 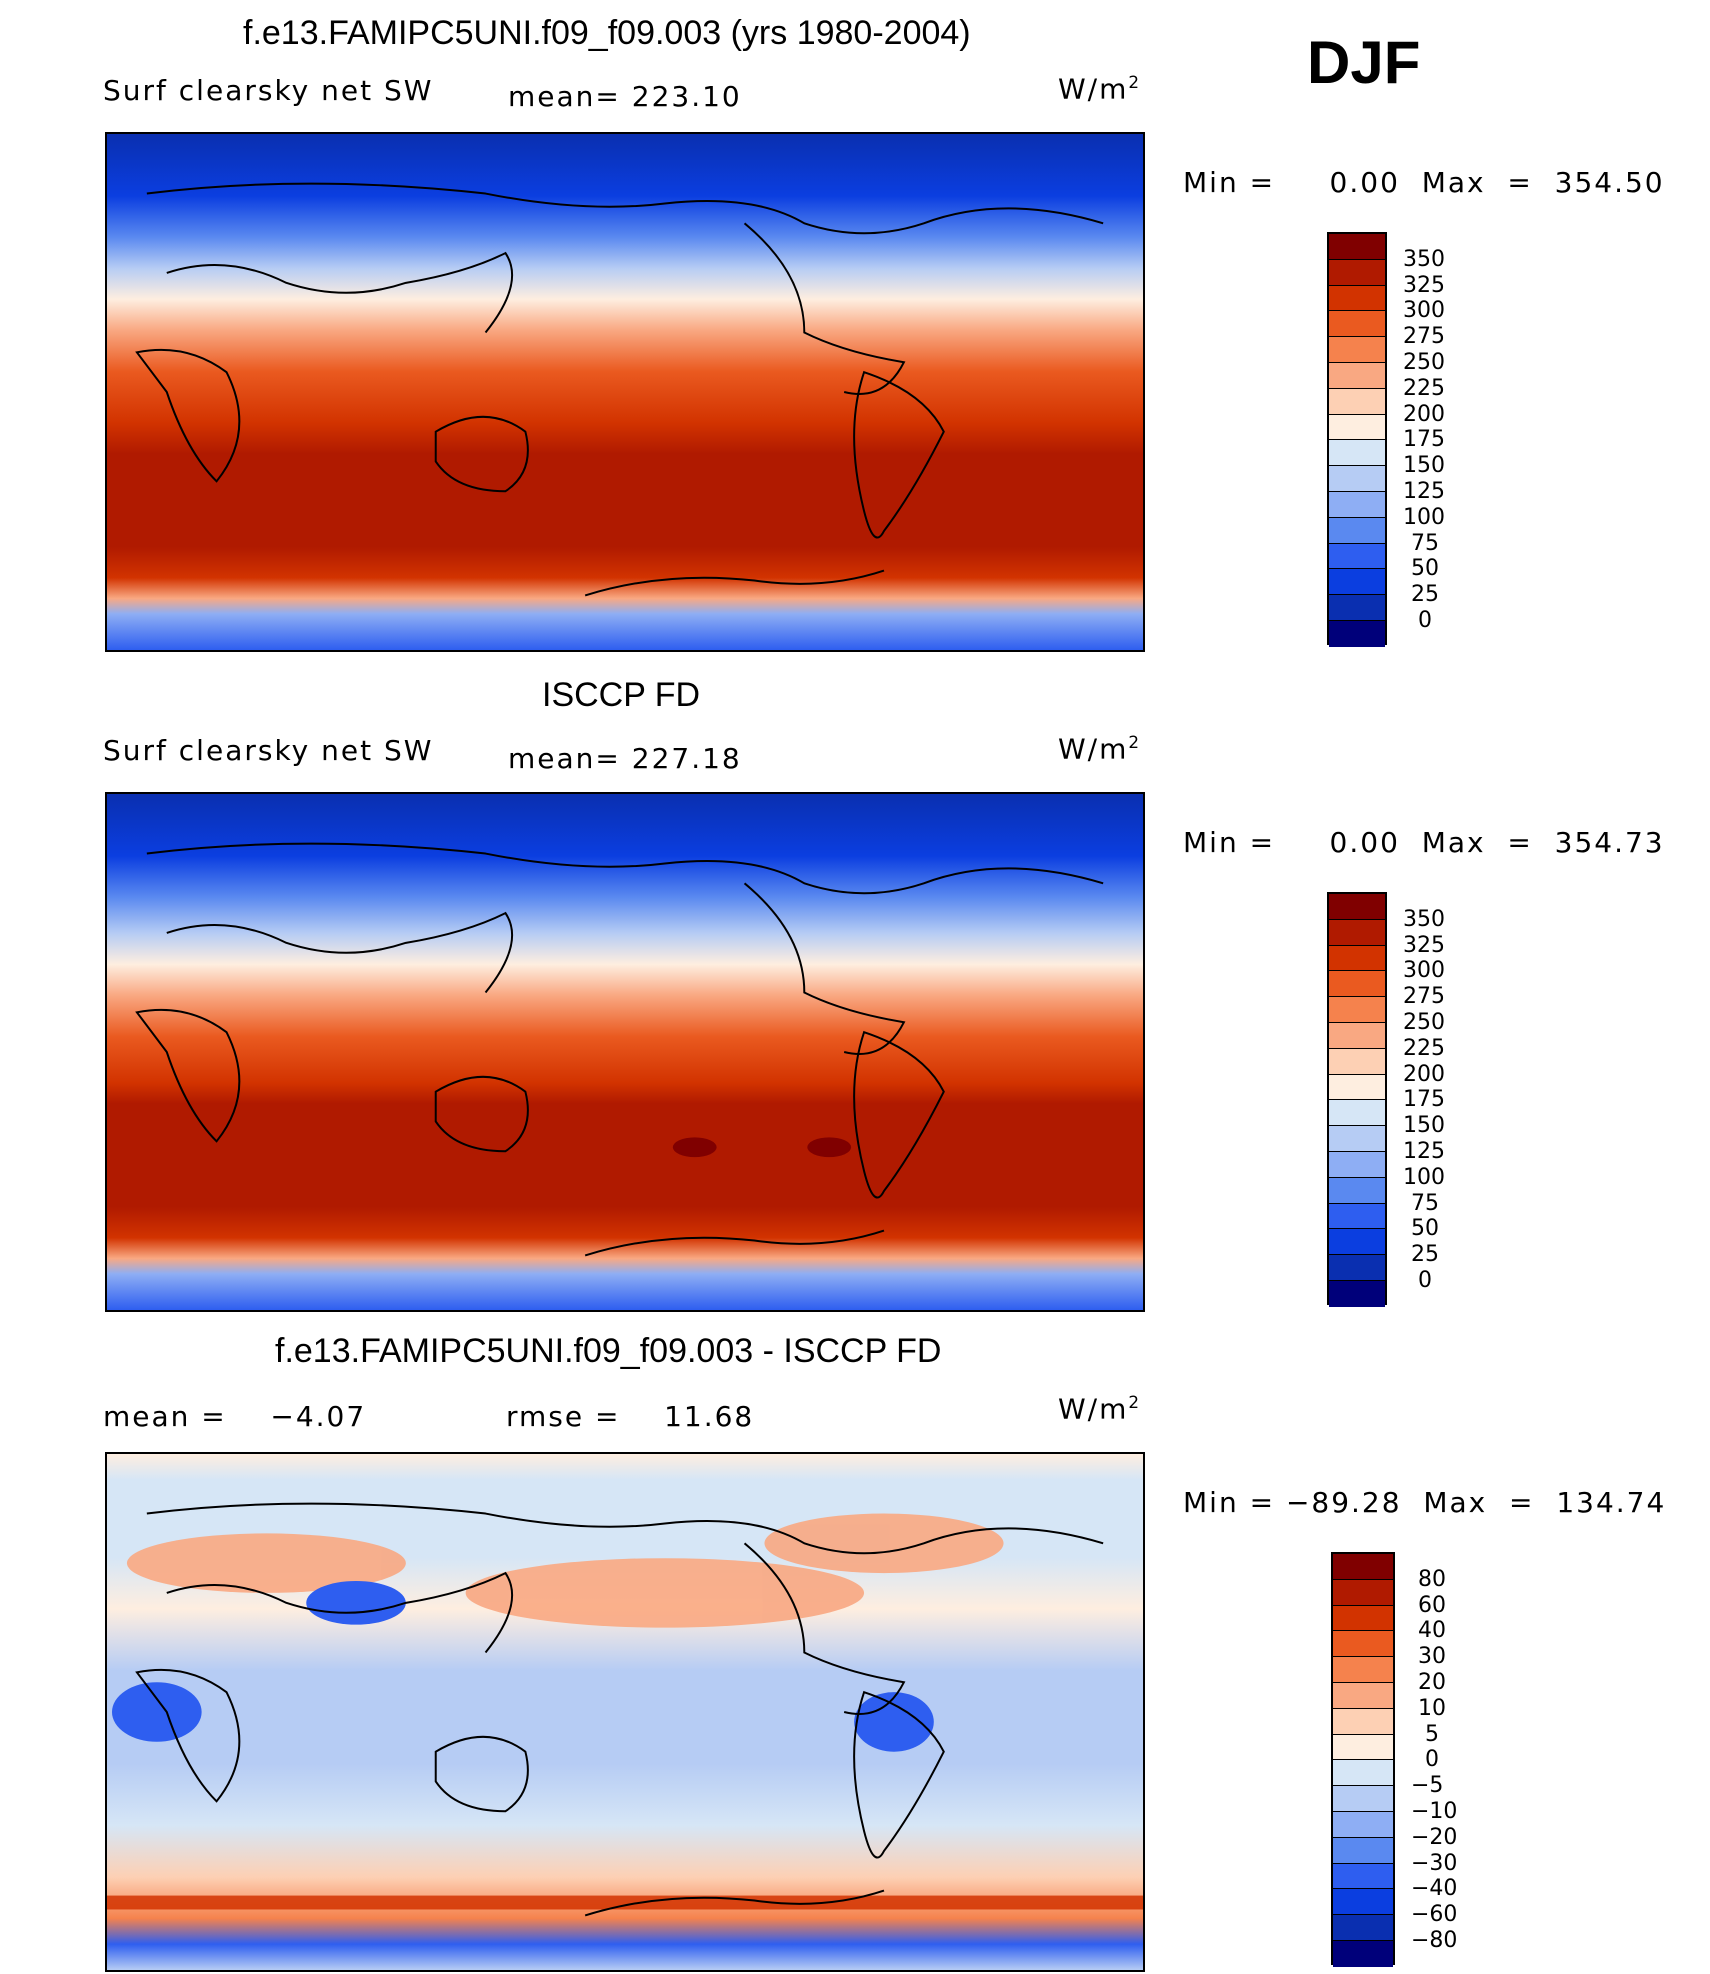 What do you see at coordinates (1135, 82) in the screenshot?
I see `panel1-units-exp: 2` at bounding box center [1135, 82].